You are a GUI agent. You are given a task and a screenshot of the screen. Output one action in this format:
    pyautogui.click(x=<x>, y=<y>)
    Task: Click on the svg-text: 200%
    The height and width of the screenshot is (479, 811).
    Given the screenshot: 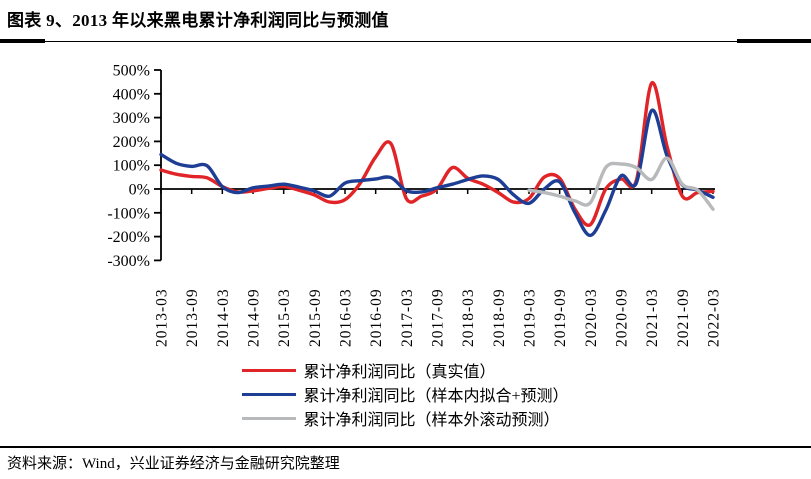 What is the action you would take?
    pyautogui.click(x=131, y=142)
    